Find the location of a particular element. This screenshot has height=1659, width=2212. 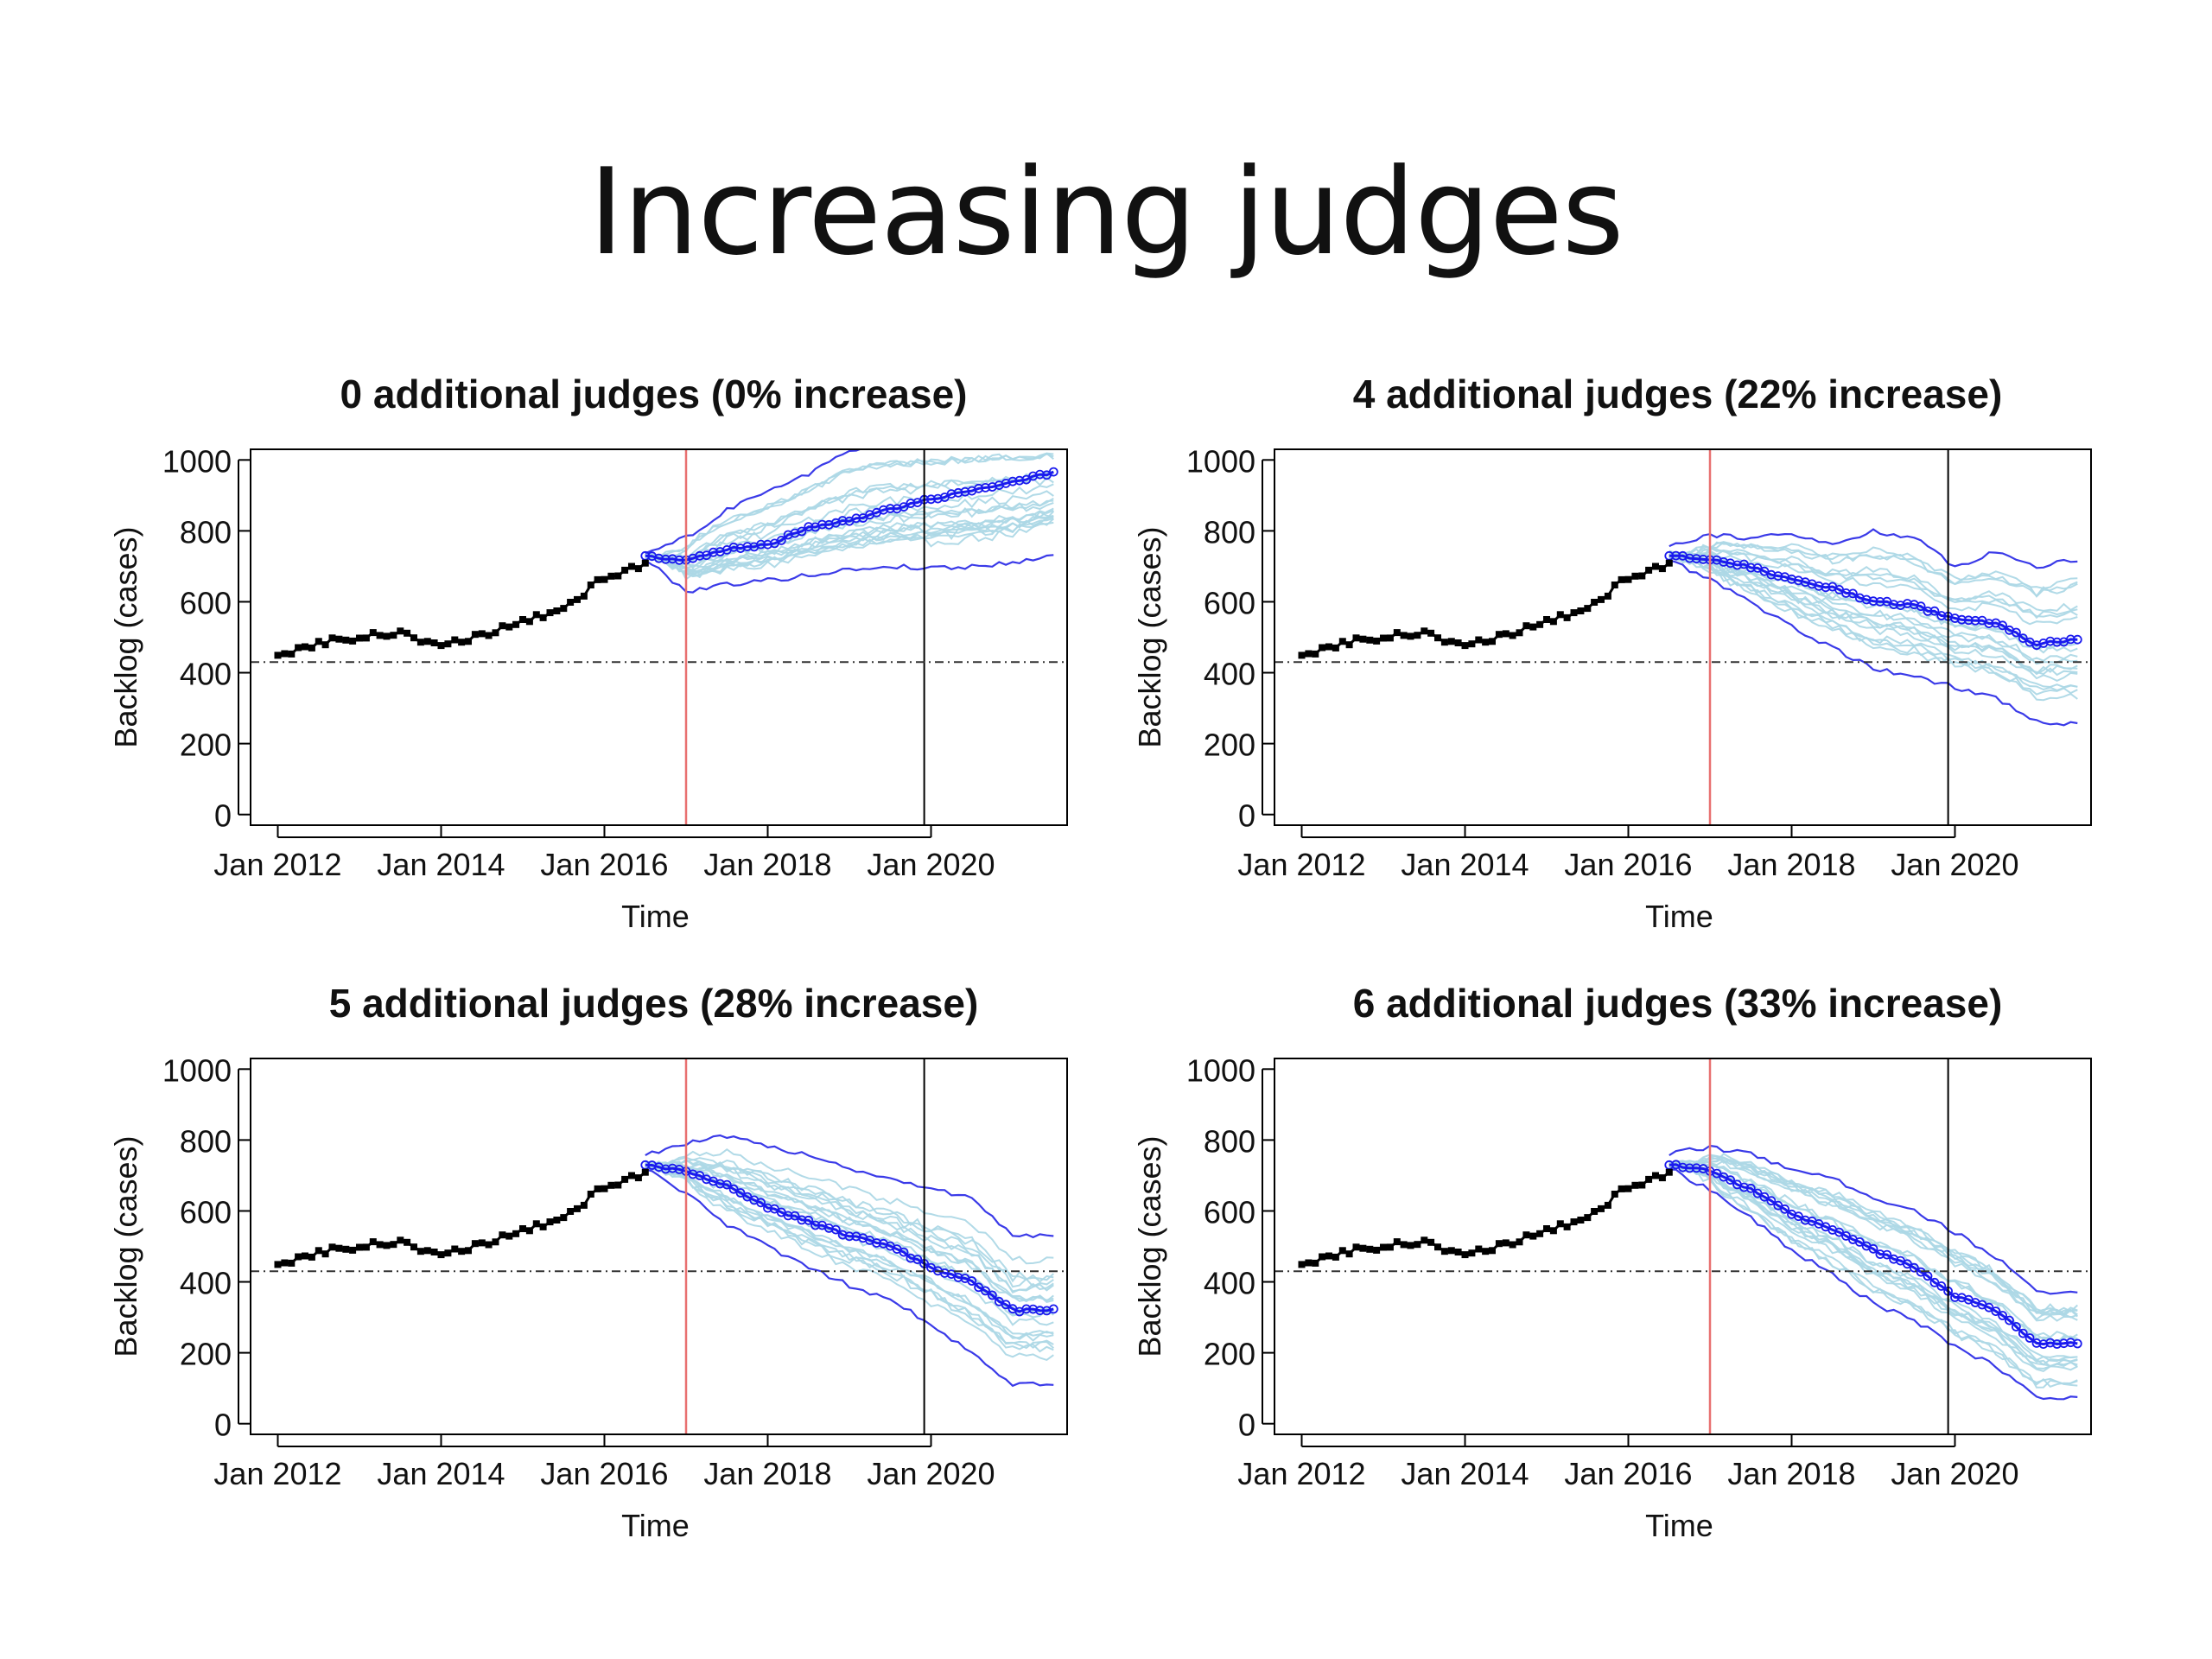

median-line is located at coordinates (849, 516).